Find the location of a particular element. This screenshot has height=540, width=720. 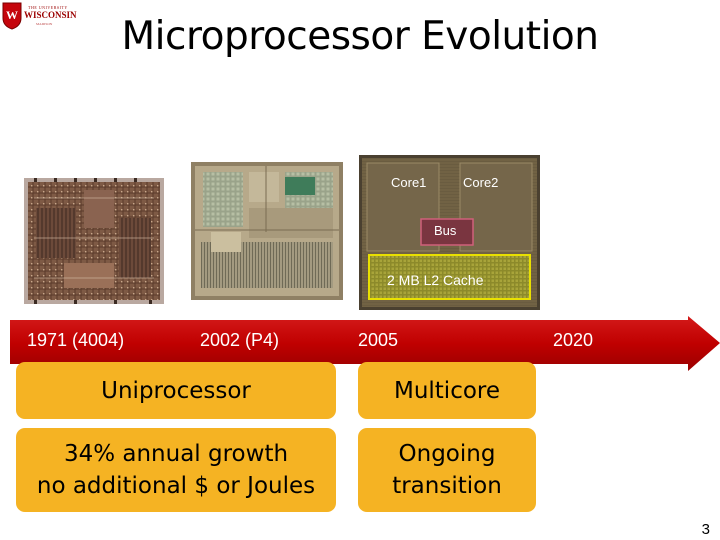

die-label-core1: Core1 is located at coordinates (409, 182).